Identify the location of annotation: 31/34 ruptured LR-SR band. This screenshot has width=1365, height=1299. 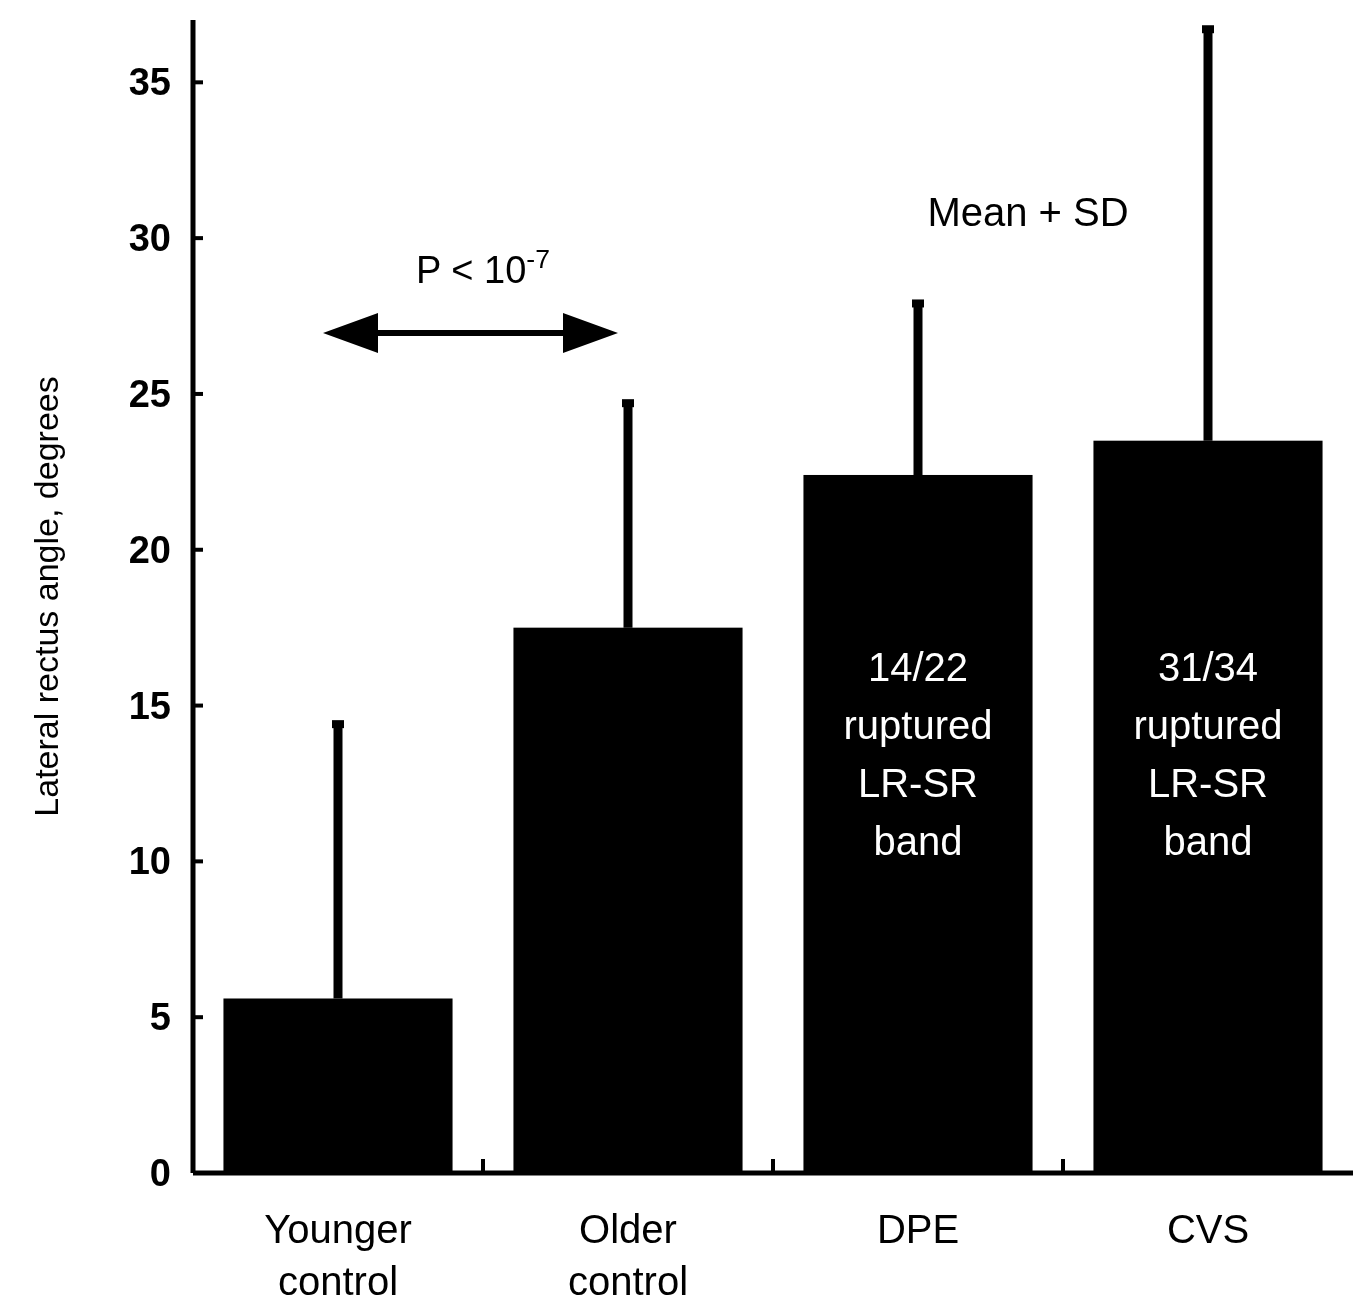
(1208, 754).